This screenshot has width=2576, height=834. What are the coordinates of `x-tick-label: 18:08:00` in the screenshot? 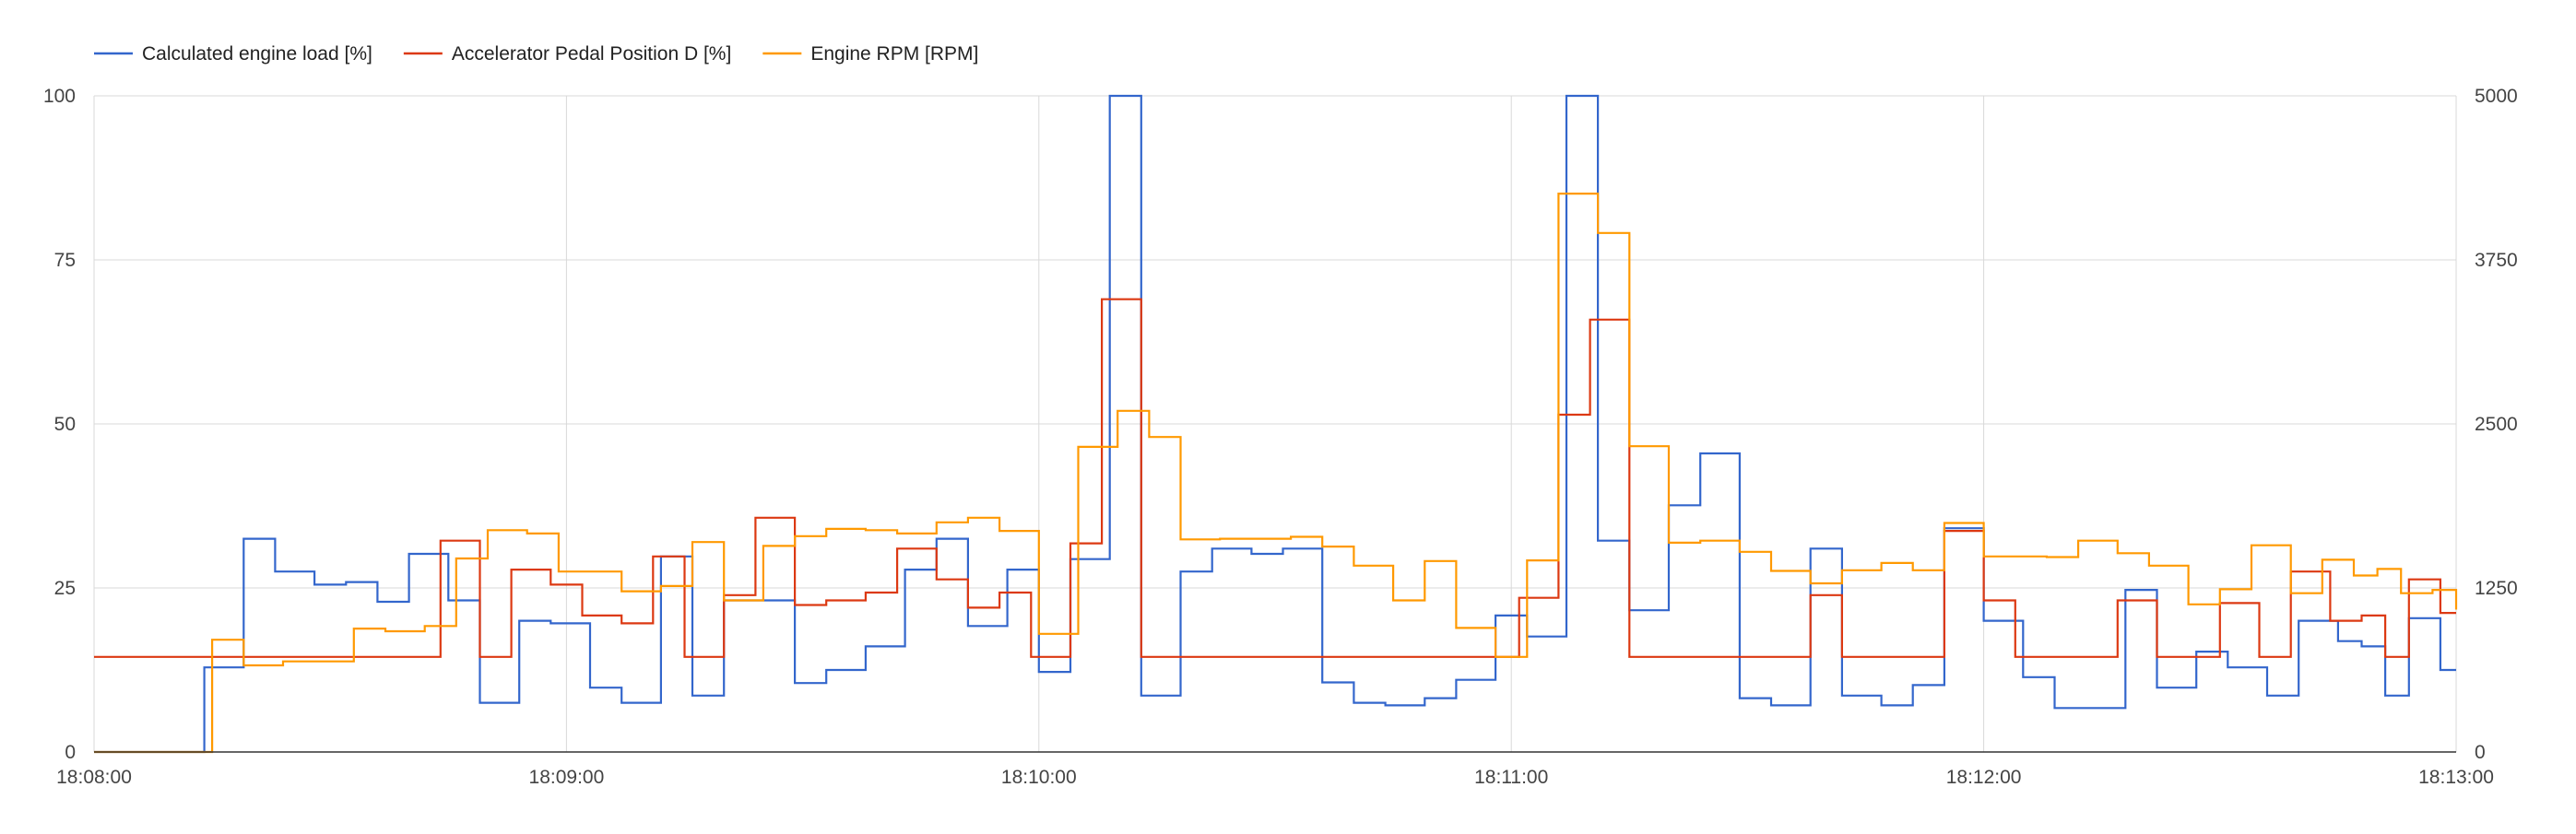 It's located at (94, 777).